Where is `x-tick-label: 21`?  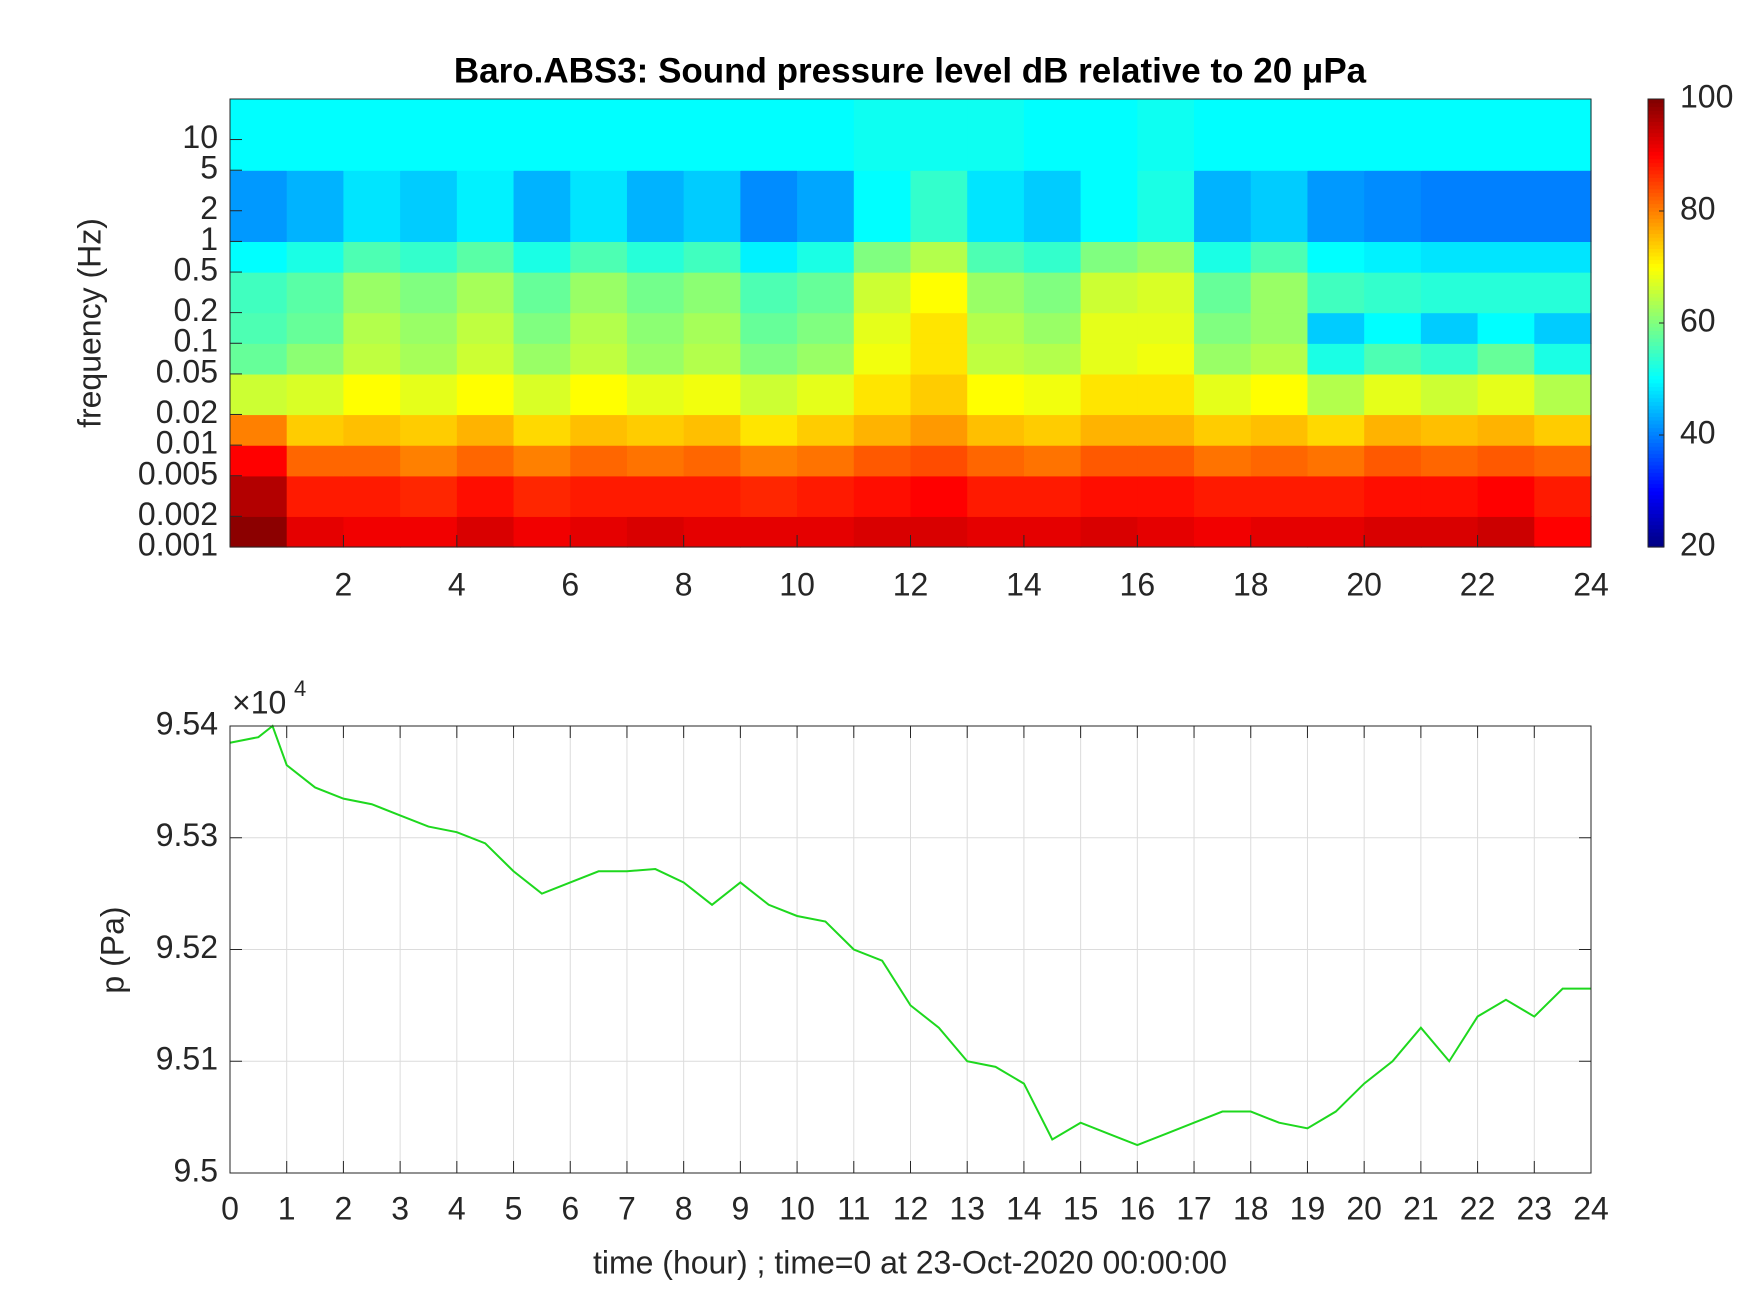 x-tick-label: 21 is located at coordinates (1421, 1208).